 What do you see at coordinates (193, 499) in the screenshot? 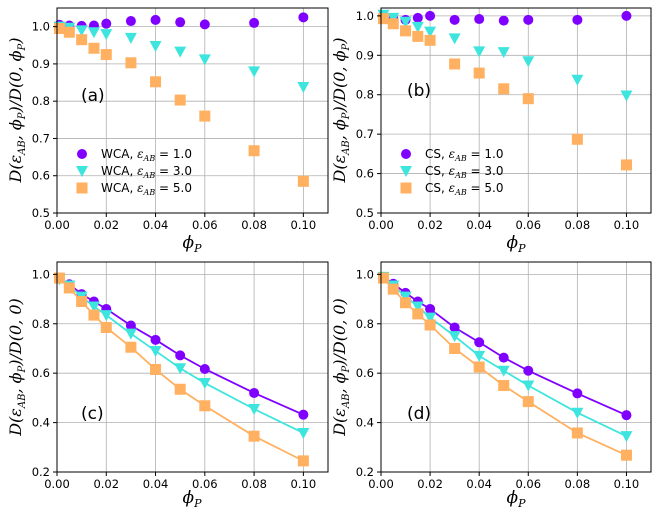
I see `x-axis-label: ϕP` at bounding box center [193, 499].